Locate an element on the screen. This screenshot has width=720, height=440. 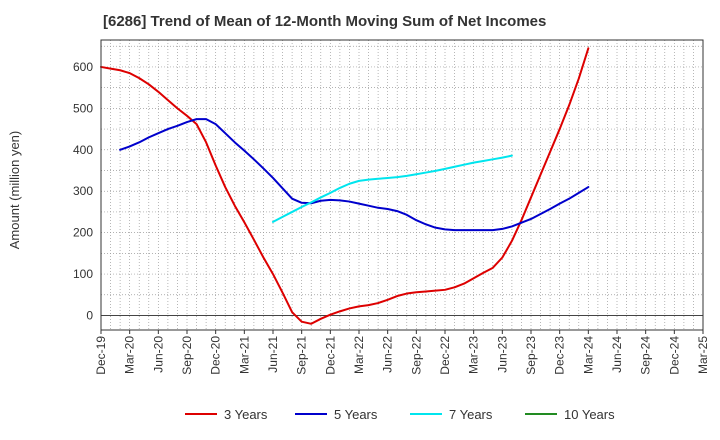
legend-label: 5 Years is located at coordinates (356, 414).